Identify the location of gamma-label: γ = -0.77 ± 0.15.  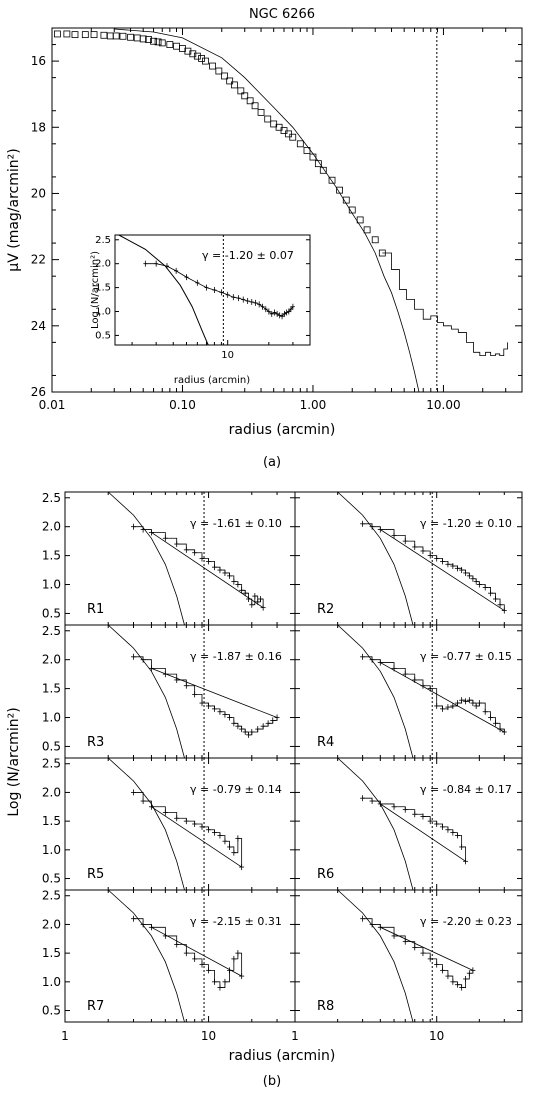
(466, 656).